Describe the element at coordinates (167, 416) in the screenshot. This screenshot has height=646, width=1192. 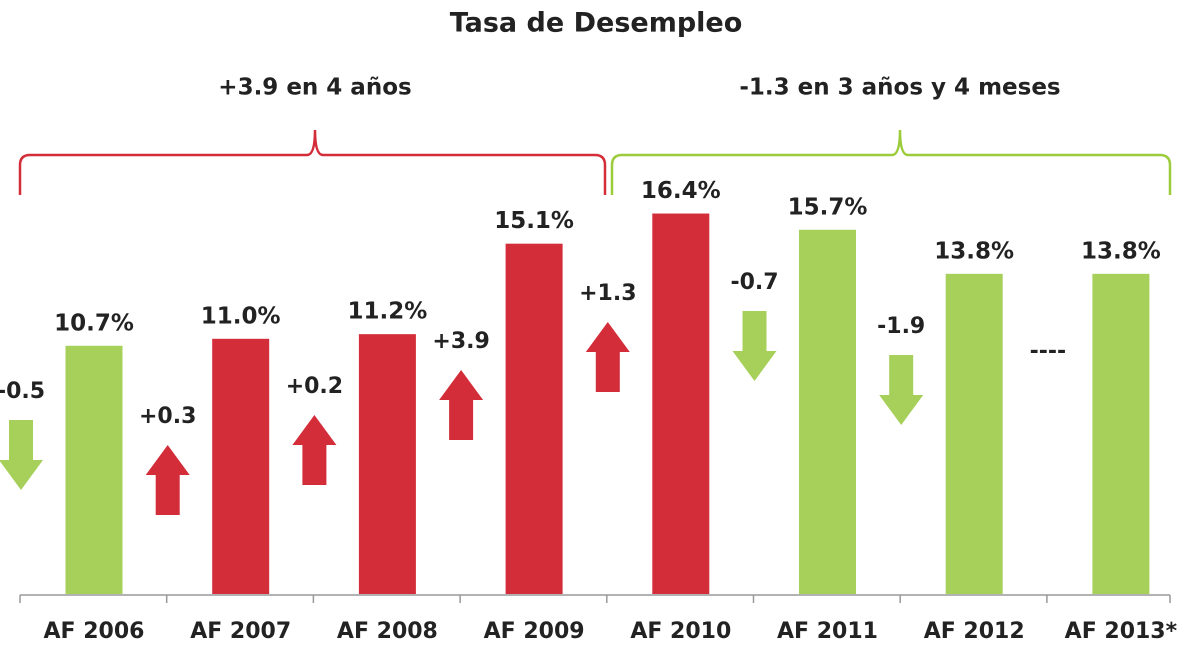
I see `change-label: +0.3` at that location.